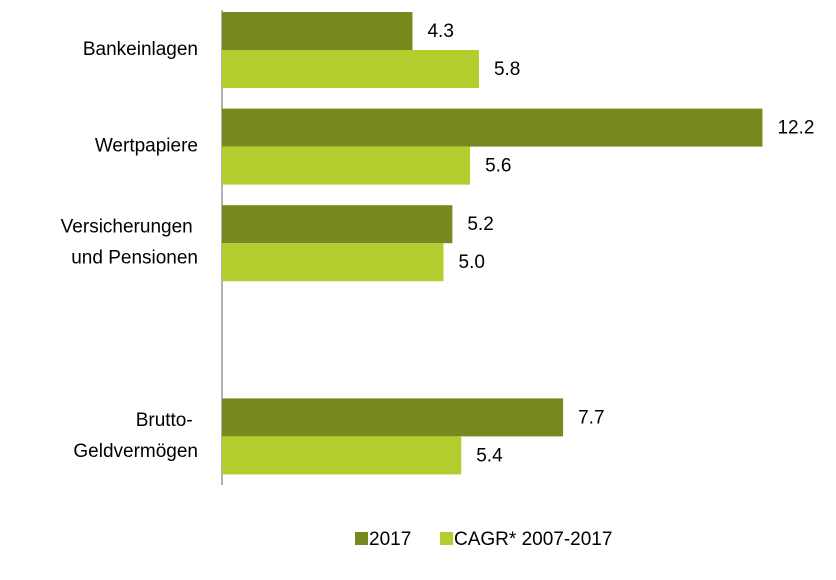 Image resolution: width=836 pixels, height=580 pixels. Describe the element at coordinates (129, 243) in the screenshot. I see `category-label: Versicherungen und Pensionen` at that location.